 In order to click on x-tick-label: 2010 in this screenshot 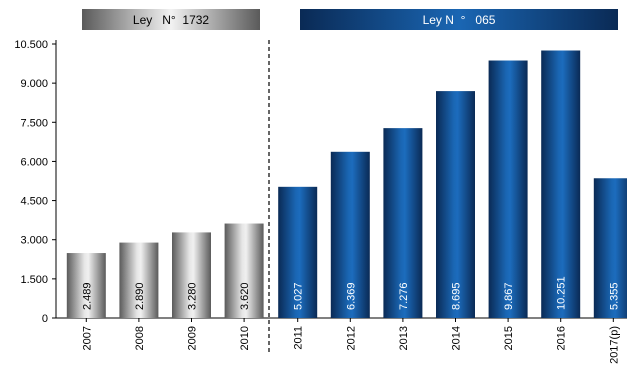, I will do `click(245, 338)`.